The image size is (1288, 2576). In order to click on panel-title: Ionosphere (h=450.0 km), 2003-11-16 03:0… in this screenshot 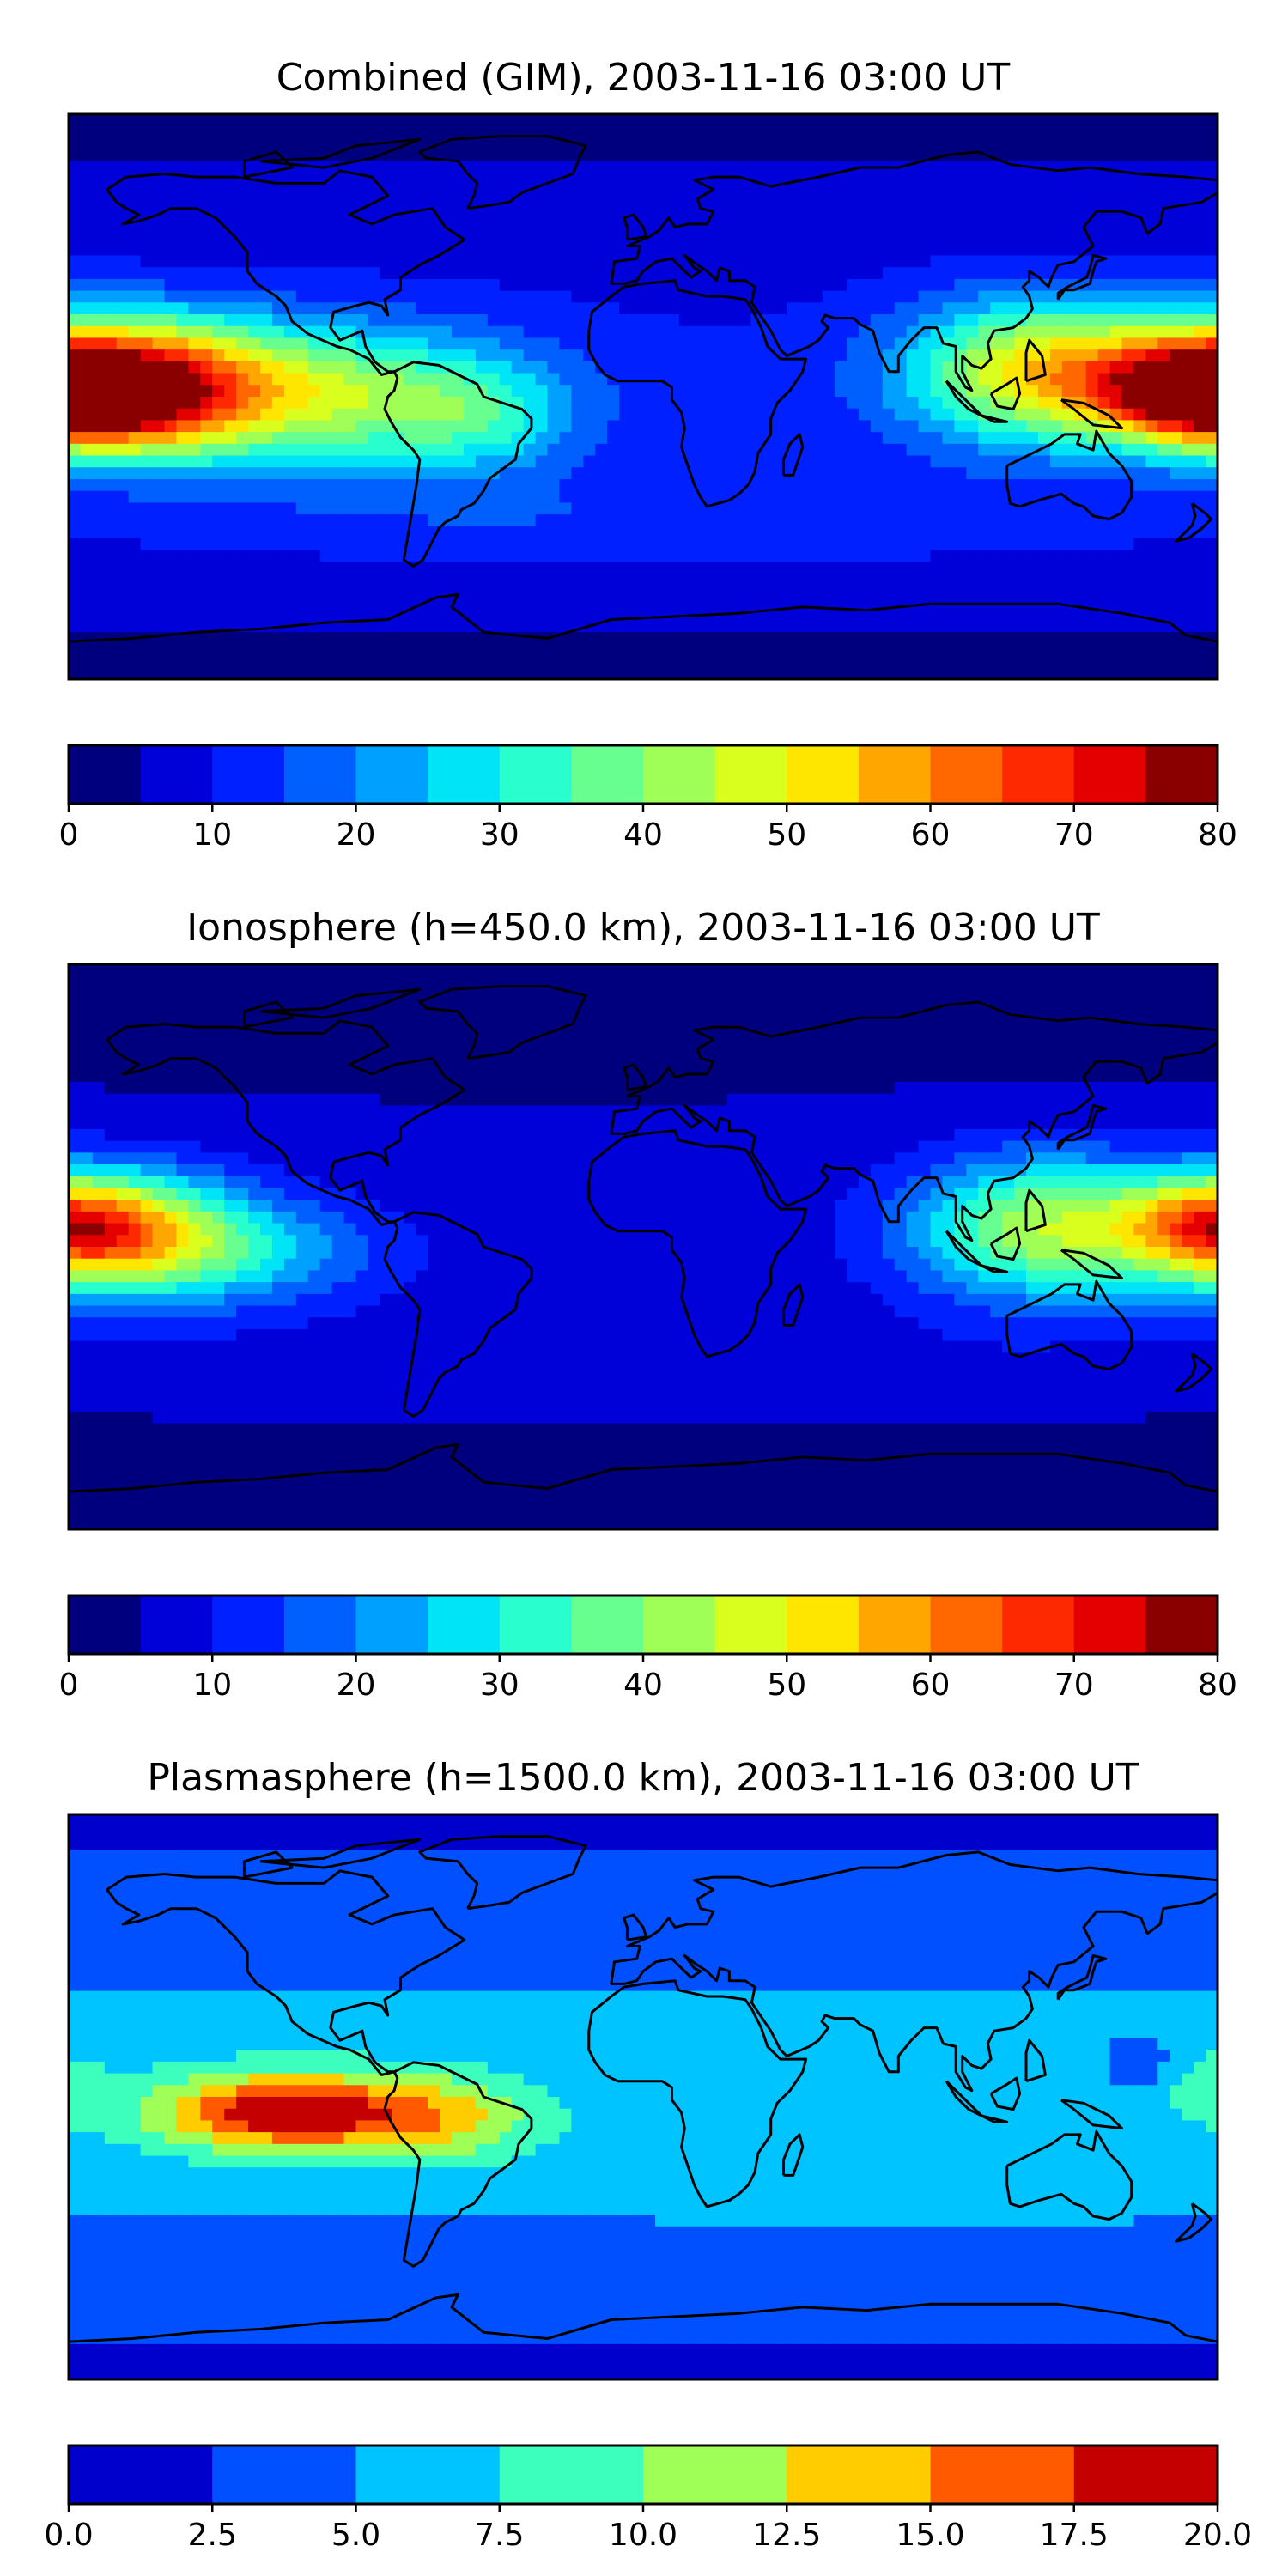, I will do `click(643, 928)`.